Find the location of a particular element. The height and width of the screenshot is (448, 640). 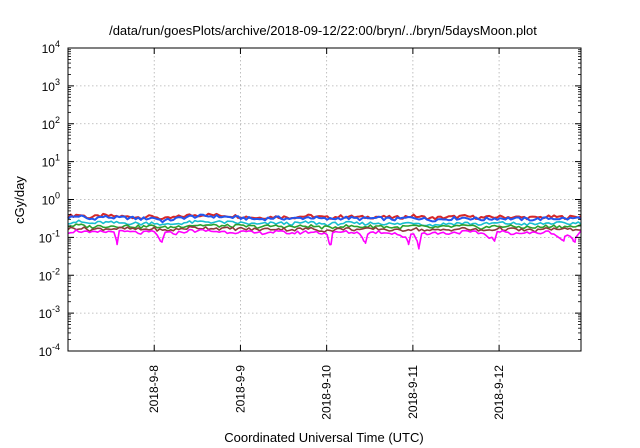

x-tick-label: 2018-9-8 is located at coordinates (154, 389).